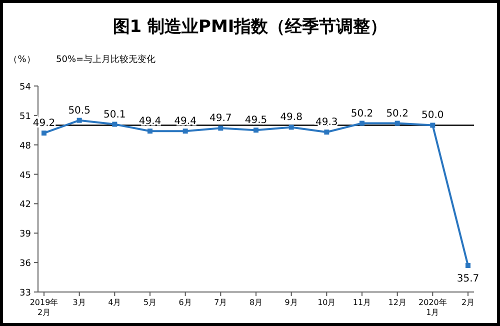  Describe the element at coordinates (115, 302) in the screenshot. I see `x-tick-label: 4月` at that location.